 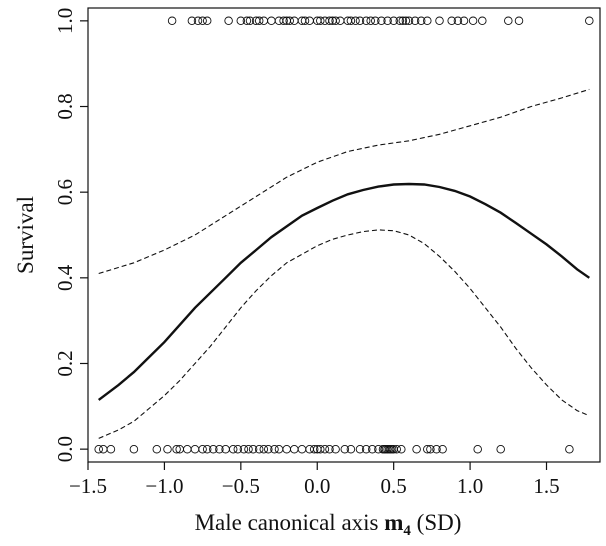 I want to click on y-tick-label: 0.4, so click(x=65, y=277).